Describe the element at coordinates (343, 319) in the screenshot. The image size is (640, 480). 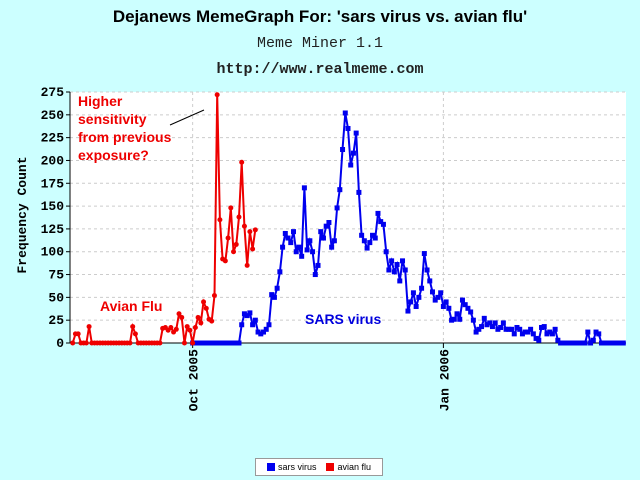
I see `sars-virus-label: SARS virus` at that location.